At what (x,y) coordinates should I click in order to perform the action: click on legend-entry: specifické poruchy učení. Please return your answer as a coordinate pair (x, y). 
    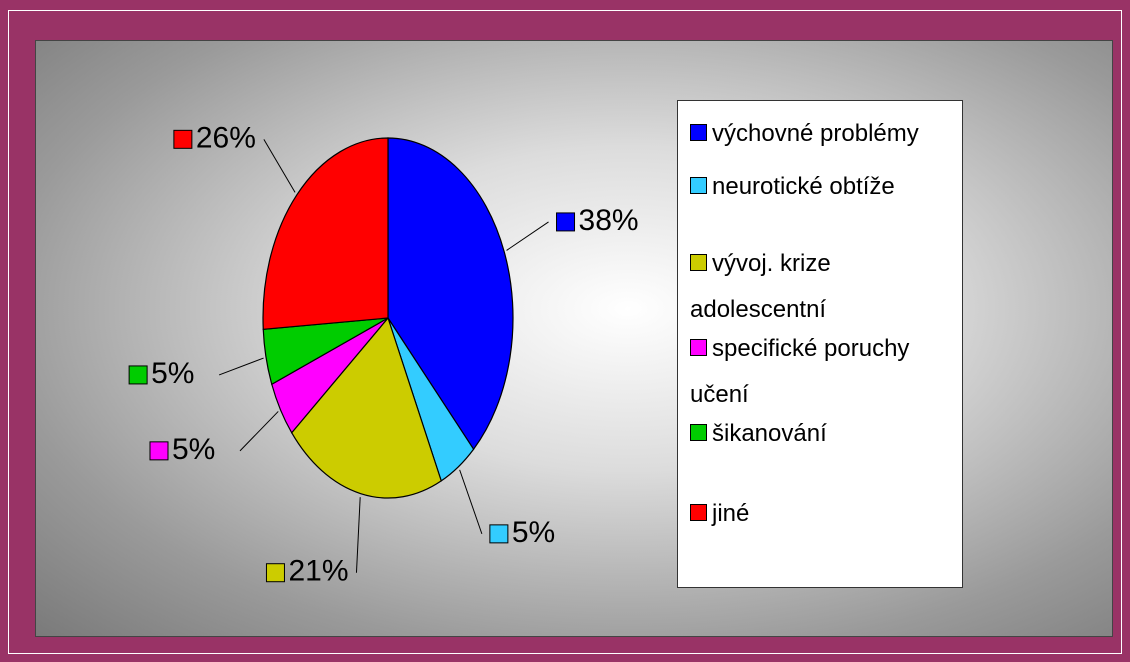
    Looking at the image, I should click on (822, 372).